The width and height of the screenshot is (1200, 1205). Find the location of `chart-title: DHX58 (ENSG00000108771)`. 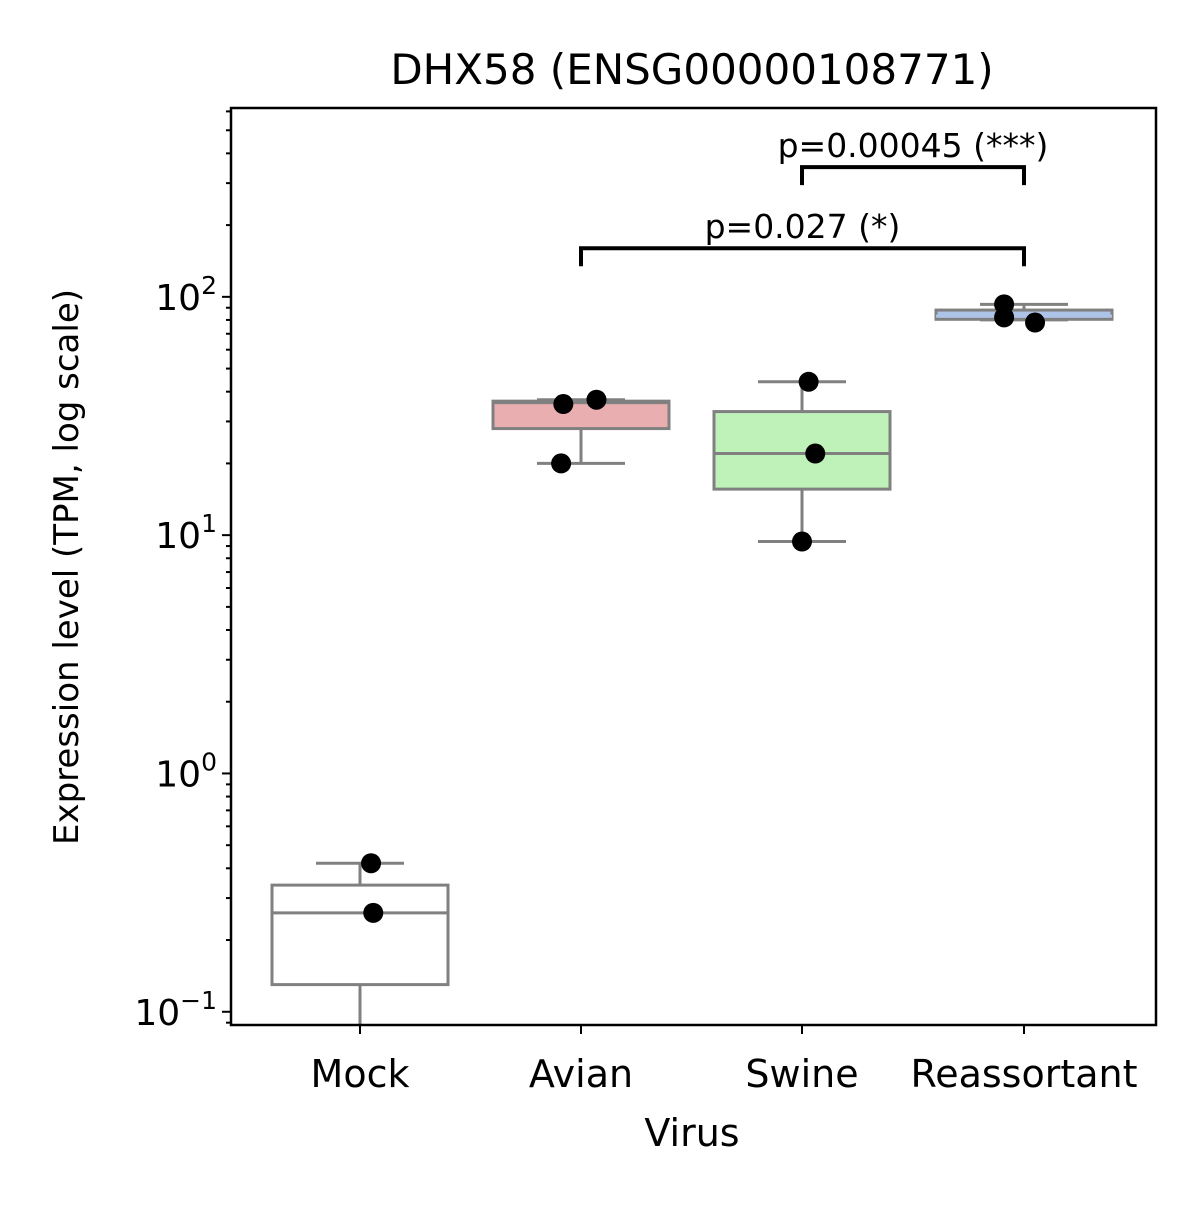

chart-title: DHX58 (ENSG00000108771) is located at coordinates (691, 69).